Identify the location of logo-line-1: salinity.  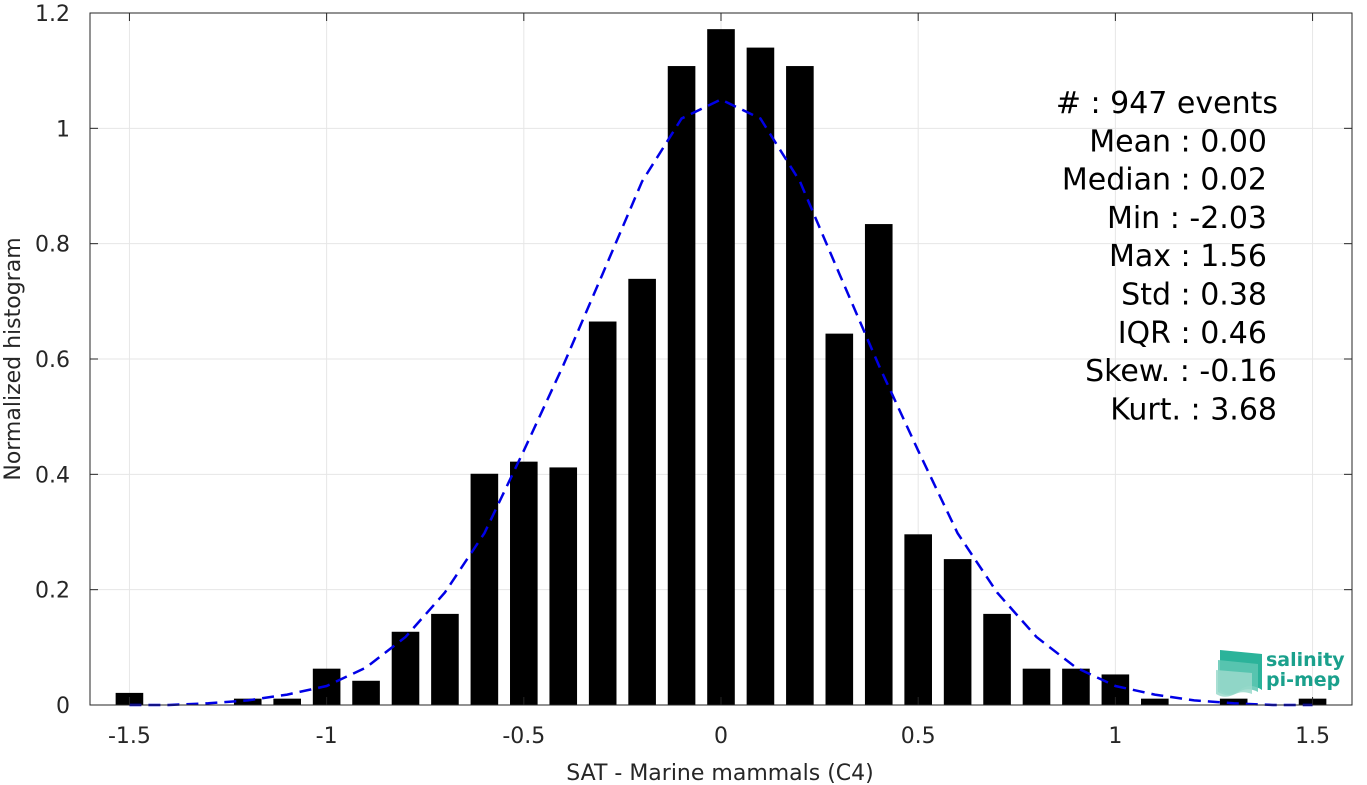
(1305, 660).